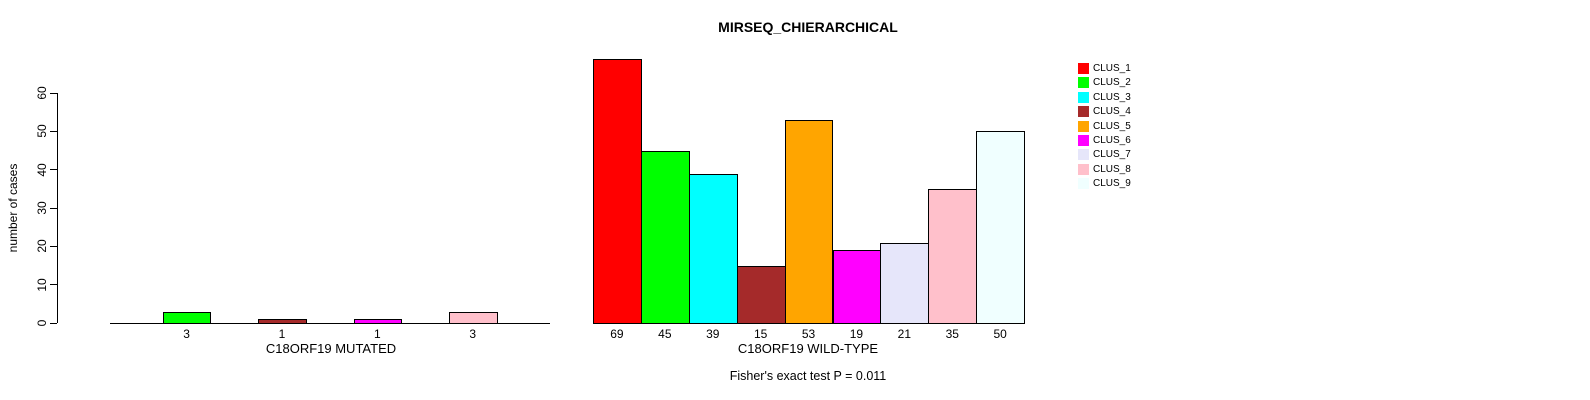 The height and width of the screenshot is (400, 1590). What do you see at coordinates (331, 348) in the screenshot?
I see `x-axis-title-mutated: C18ORF19 MUTATED` at bounding box center [331, 348].